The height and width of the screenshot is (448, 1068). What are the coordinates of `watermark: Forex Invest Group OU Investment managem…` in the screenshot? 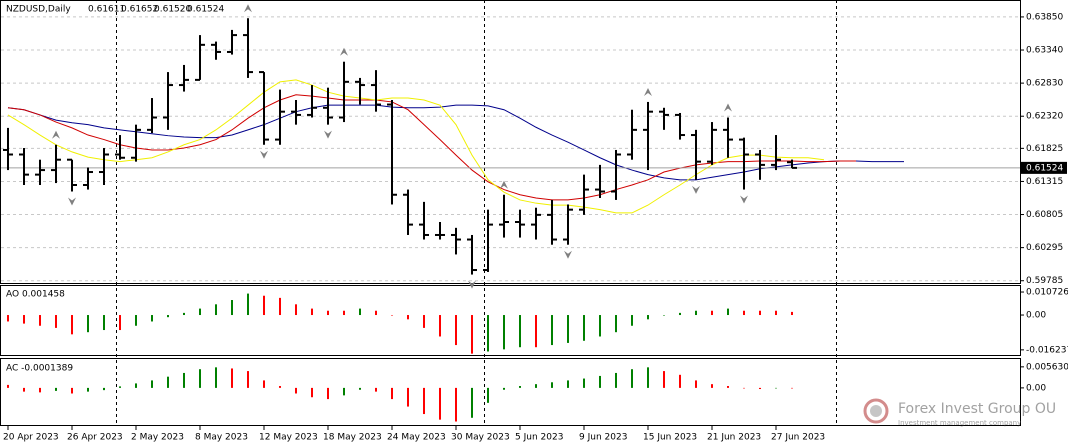 It's located at (959, 412).